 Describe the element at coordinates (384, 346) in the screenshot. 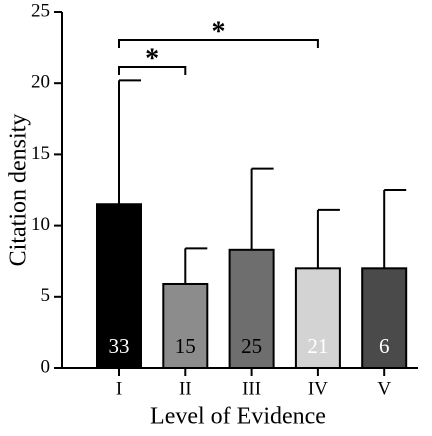

I see `count-label: 6` at that location.